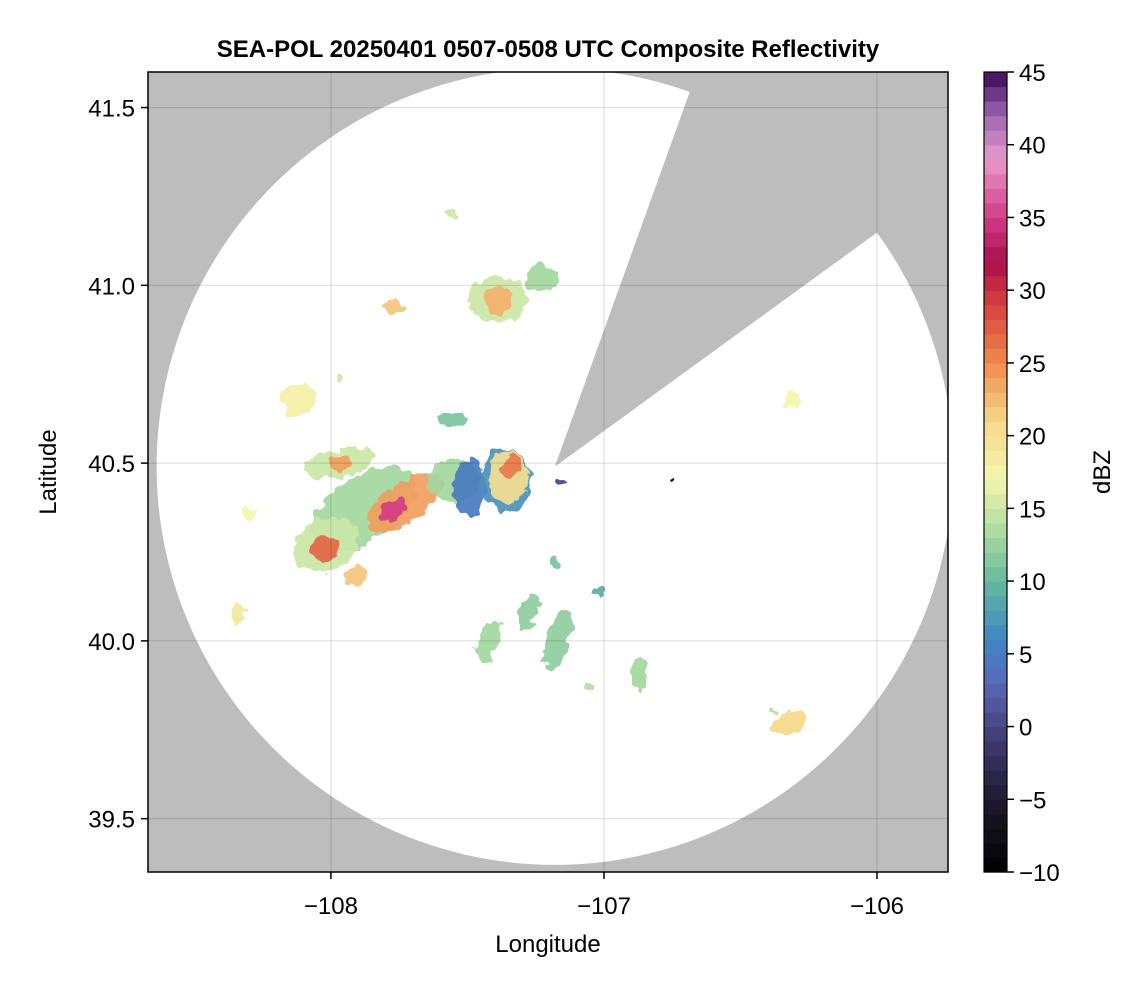  What do you see at coordinates (1032, 800) in the screenshot?
I see `colorbar-tick-label: −5` at bounding box center [1032, 800].